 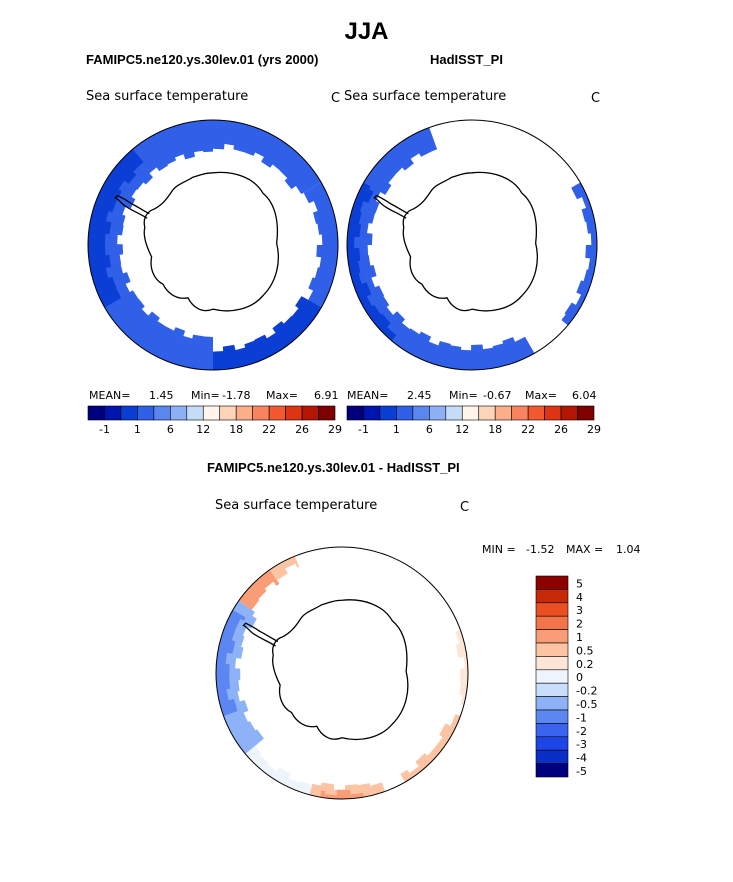 I want to click on difference-map, so click(x=342, y=673).